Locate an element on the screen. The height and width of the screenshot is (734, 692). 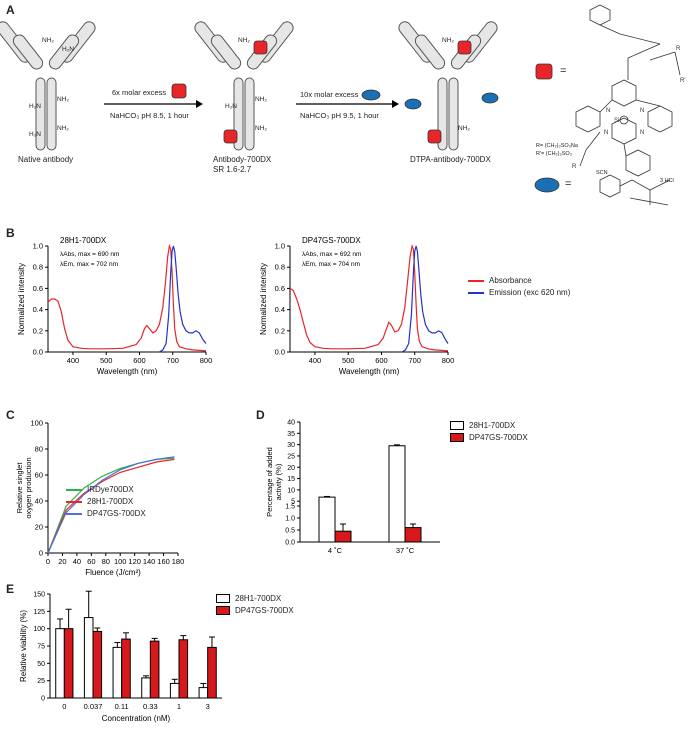
viability-legend: 28H1-700DX DP47GS-700DX is located at coordinates (255, 606).